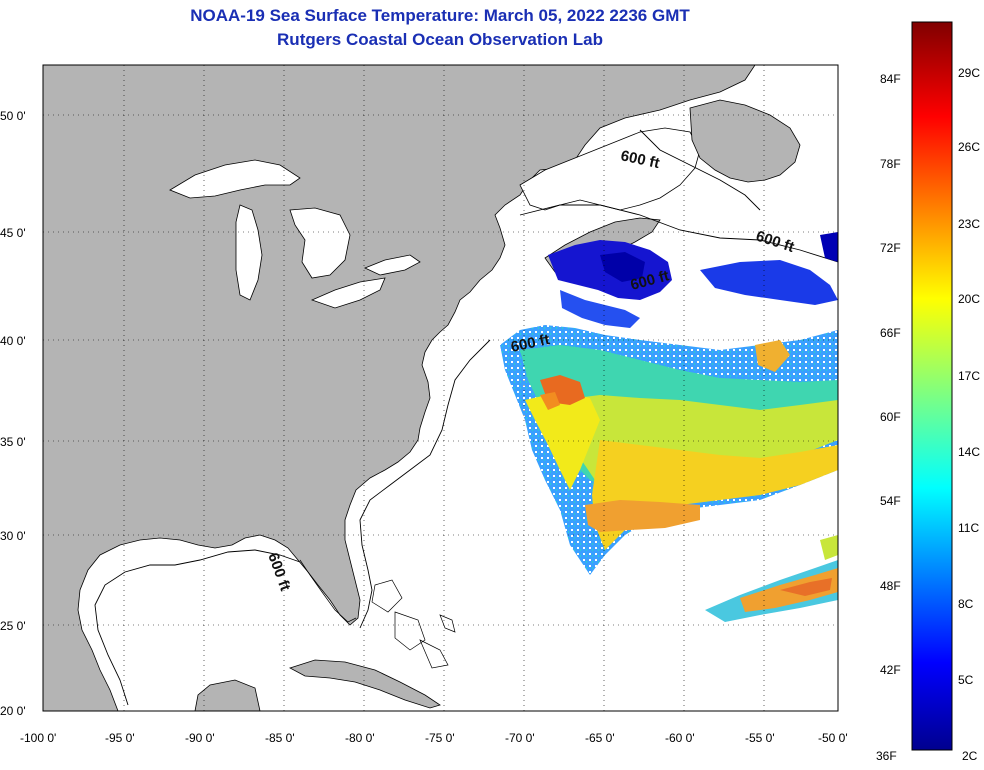 The height and width of the screenshot is (770, 984). Describe the element at coordinates (969, 452) in the screenshot. I see `colorbar-c-label: 14C` at that location.